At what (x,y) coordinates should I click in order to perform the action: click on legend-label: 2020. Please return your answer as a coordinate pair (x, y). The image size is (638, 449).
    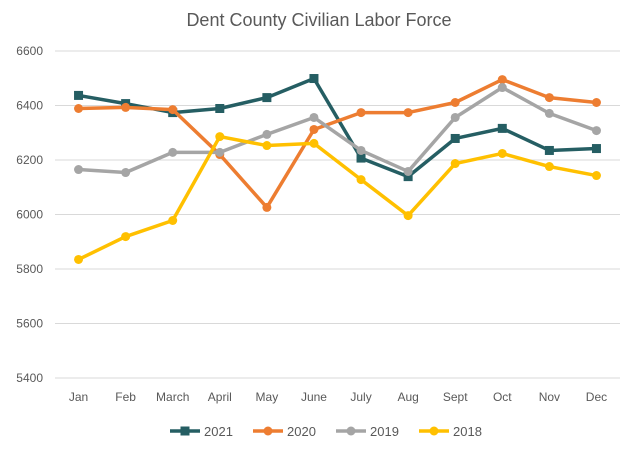
    Looking at the image, I should click on (301, 431).